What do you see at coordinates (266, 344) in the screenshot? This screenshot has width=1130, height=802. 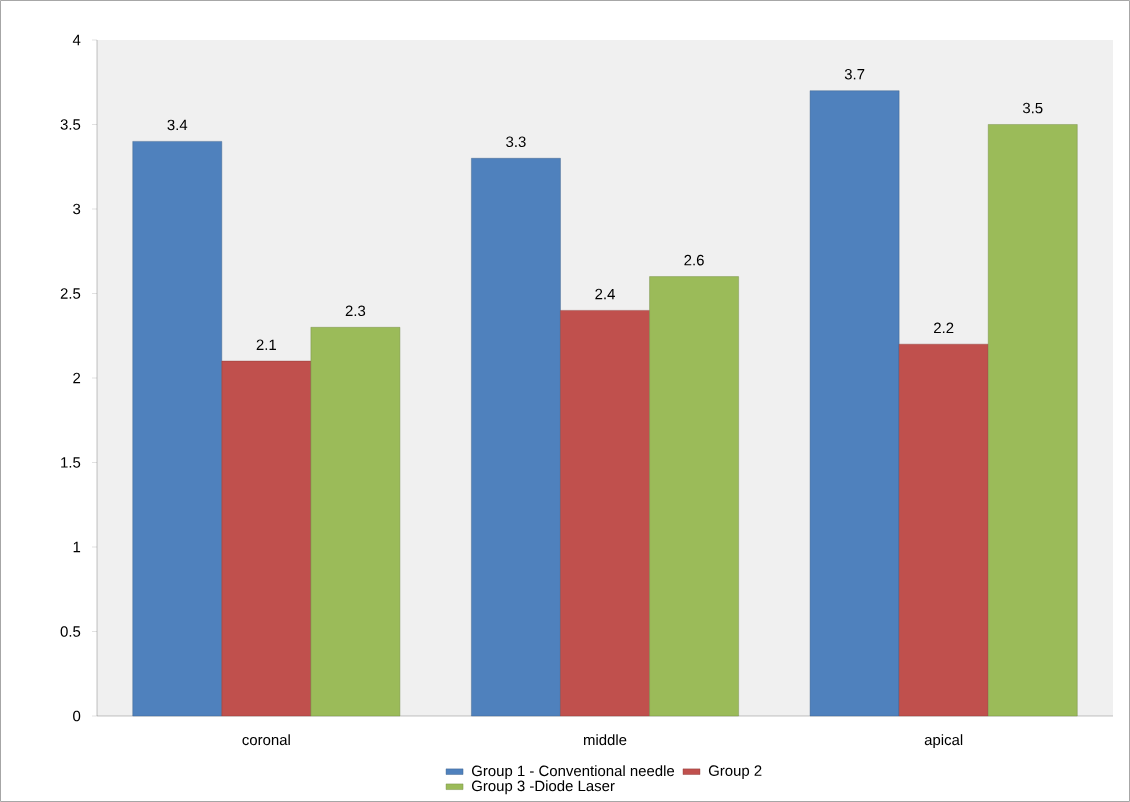 I see `data-label: 2.1` at bounding box center [266, 344].